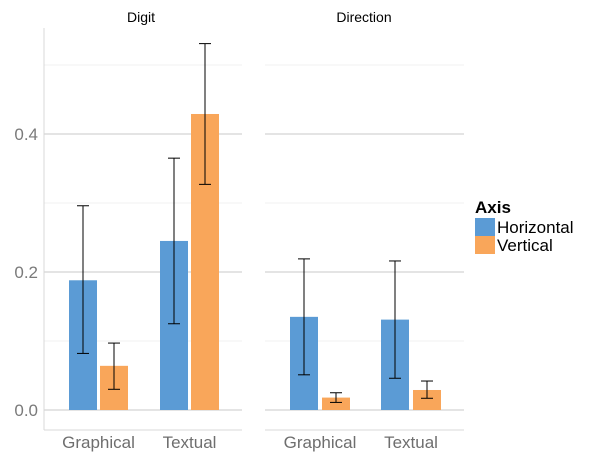 This screenshot has width=589, height=456. I want to click on legend-label-vertical: Vertical, so click(525, 245).